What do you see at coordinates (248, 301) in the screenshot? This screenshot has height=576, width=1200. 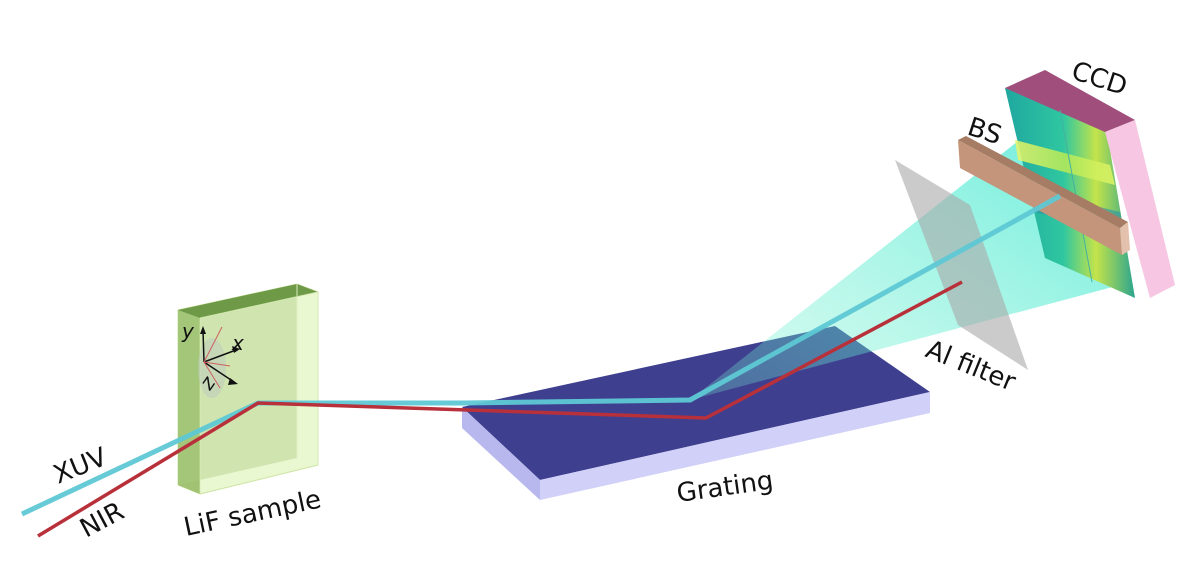 I see `sample-top-face` at bounding box center [248, 301].